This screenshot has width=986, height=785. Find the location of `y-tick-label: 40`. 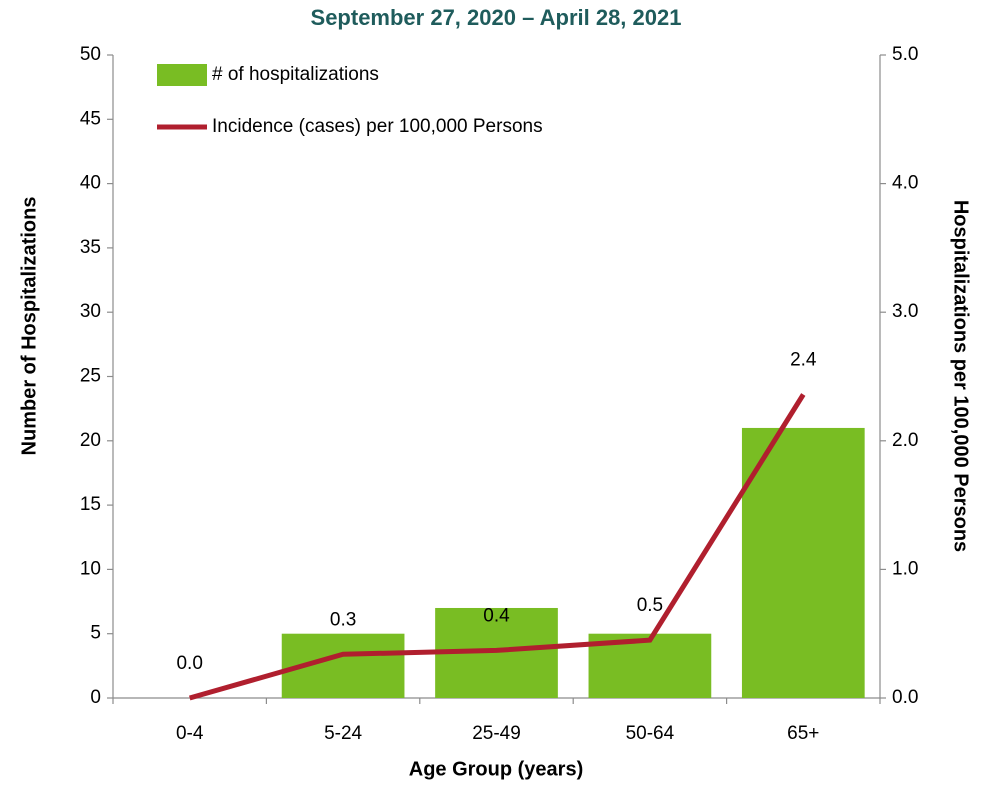

y-tick-label: 40 is located at coordinates (90, 183).